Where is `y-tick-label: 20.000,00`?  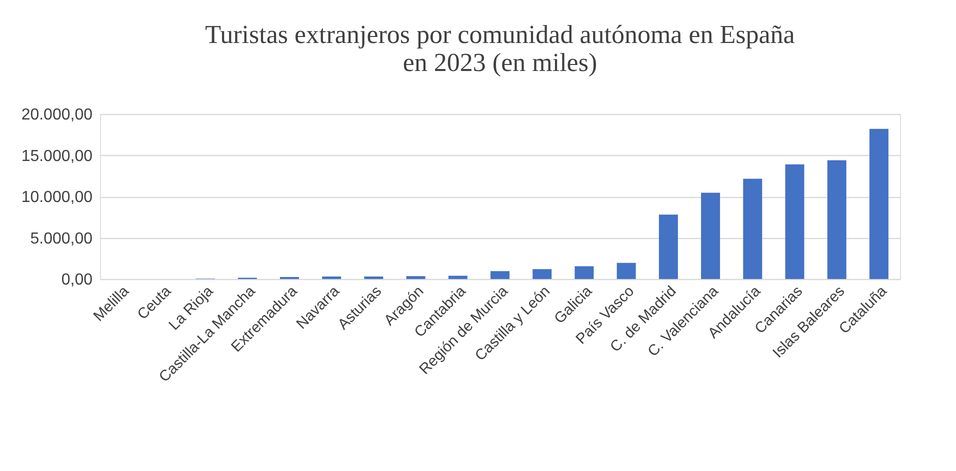
y-tick-label: 20.000,00 is located at coordinates (57, 115).